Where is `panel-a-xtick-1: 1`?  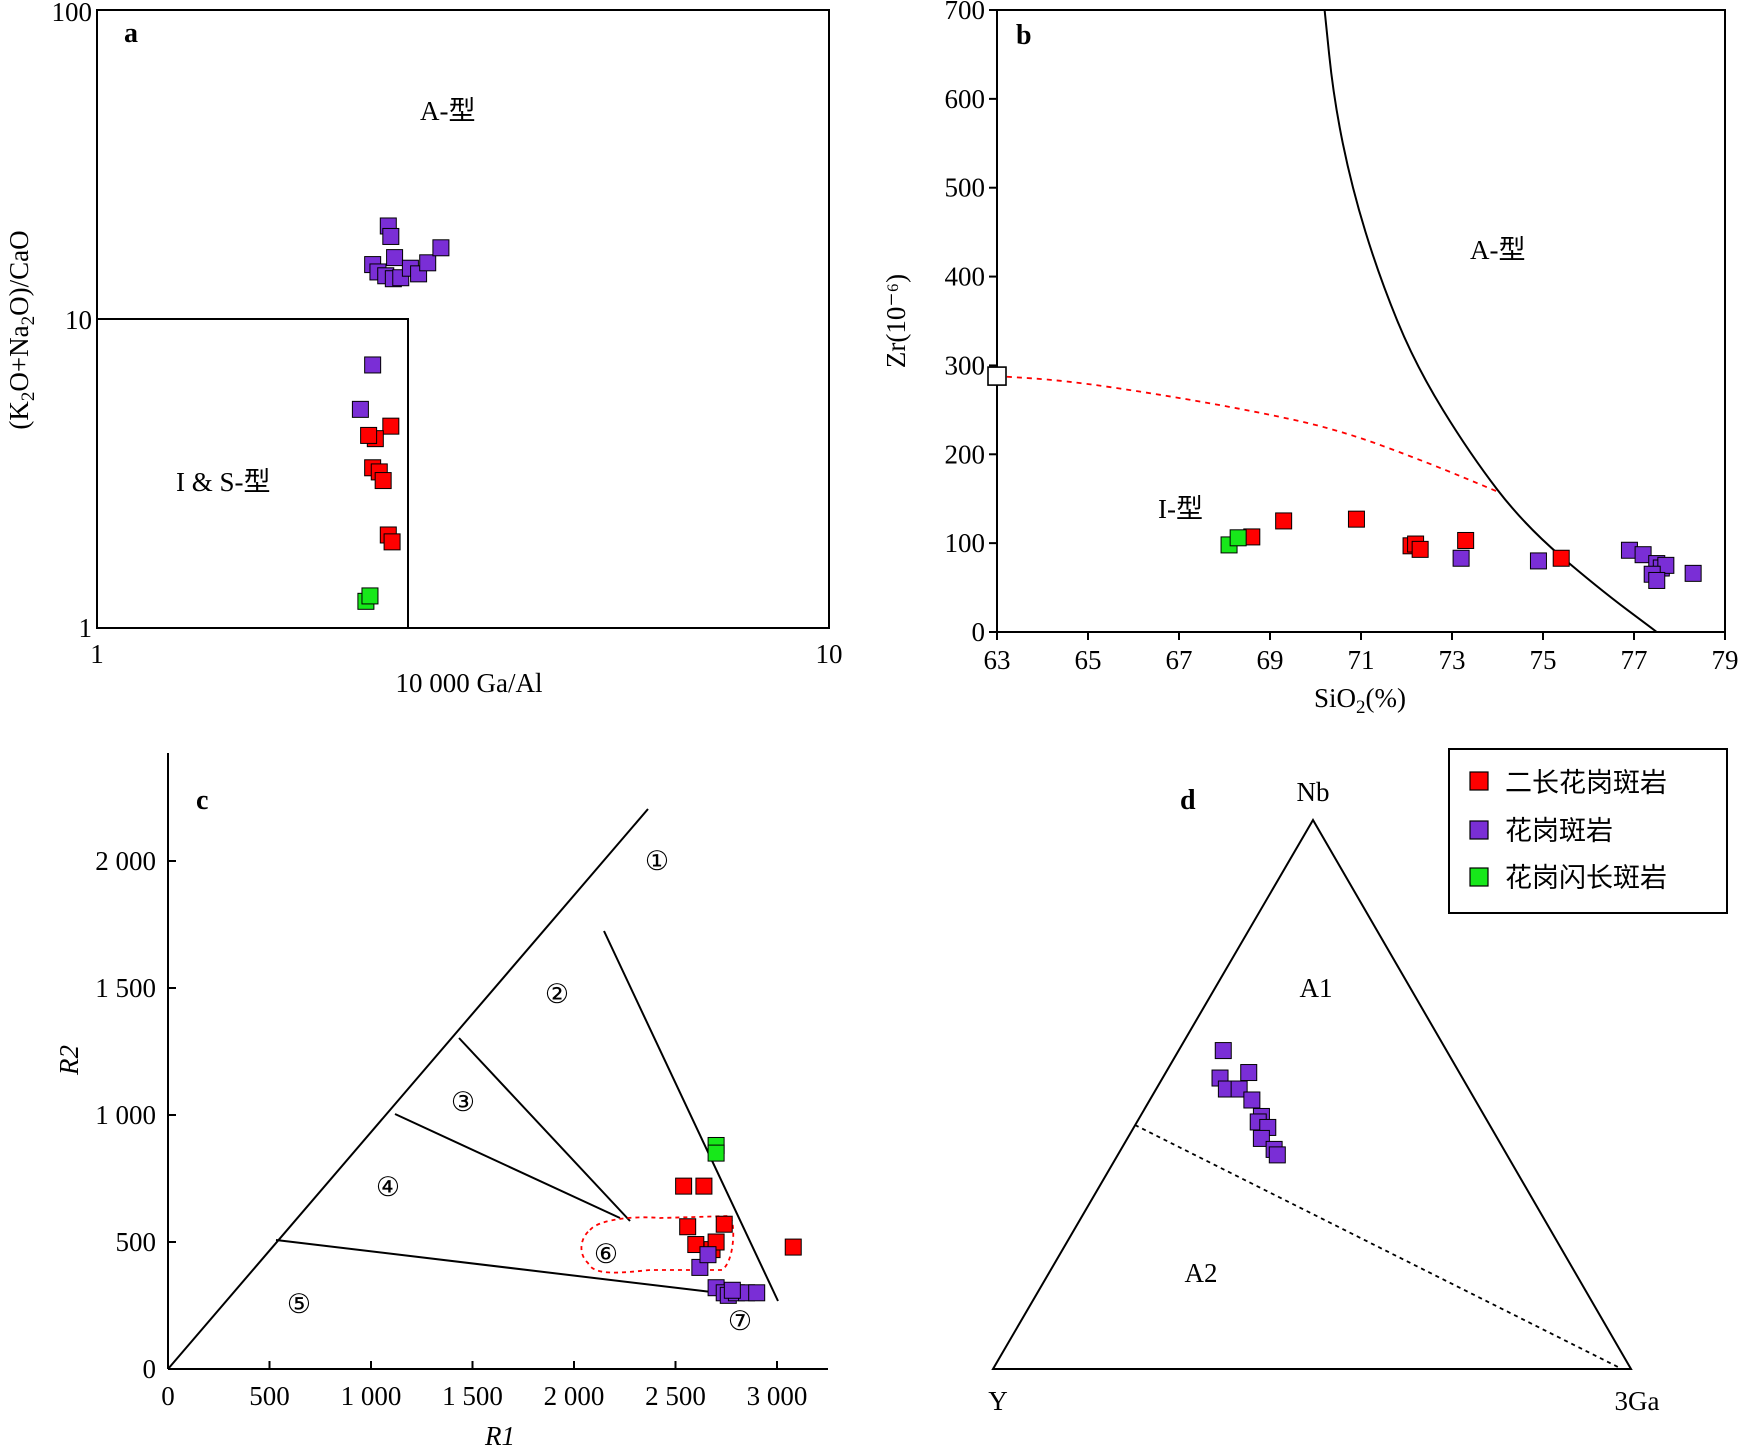 panel-a-xtick-1: 1 is located at coordinates (97, 654).